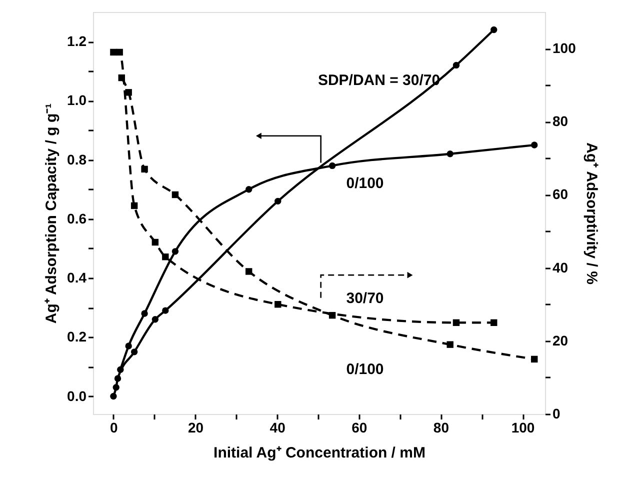 The height and width of the screenshot is (477, 626). What do you see at coordinates (77, 100) in the screenshot?
I see `y-tick-label: 1.0` at bounding box center [77, 100].